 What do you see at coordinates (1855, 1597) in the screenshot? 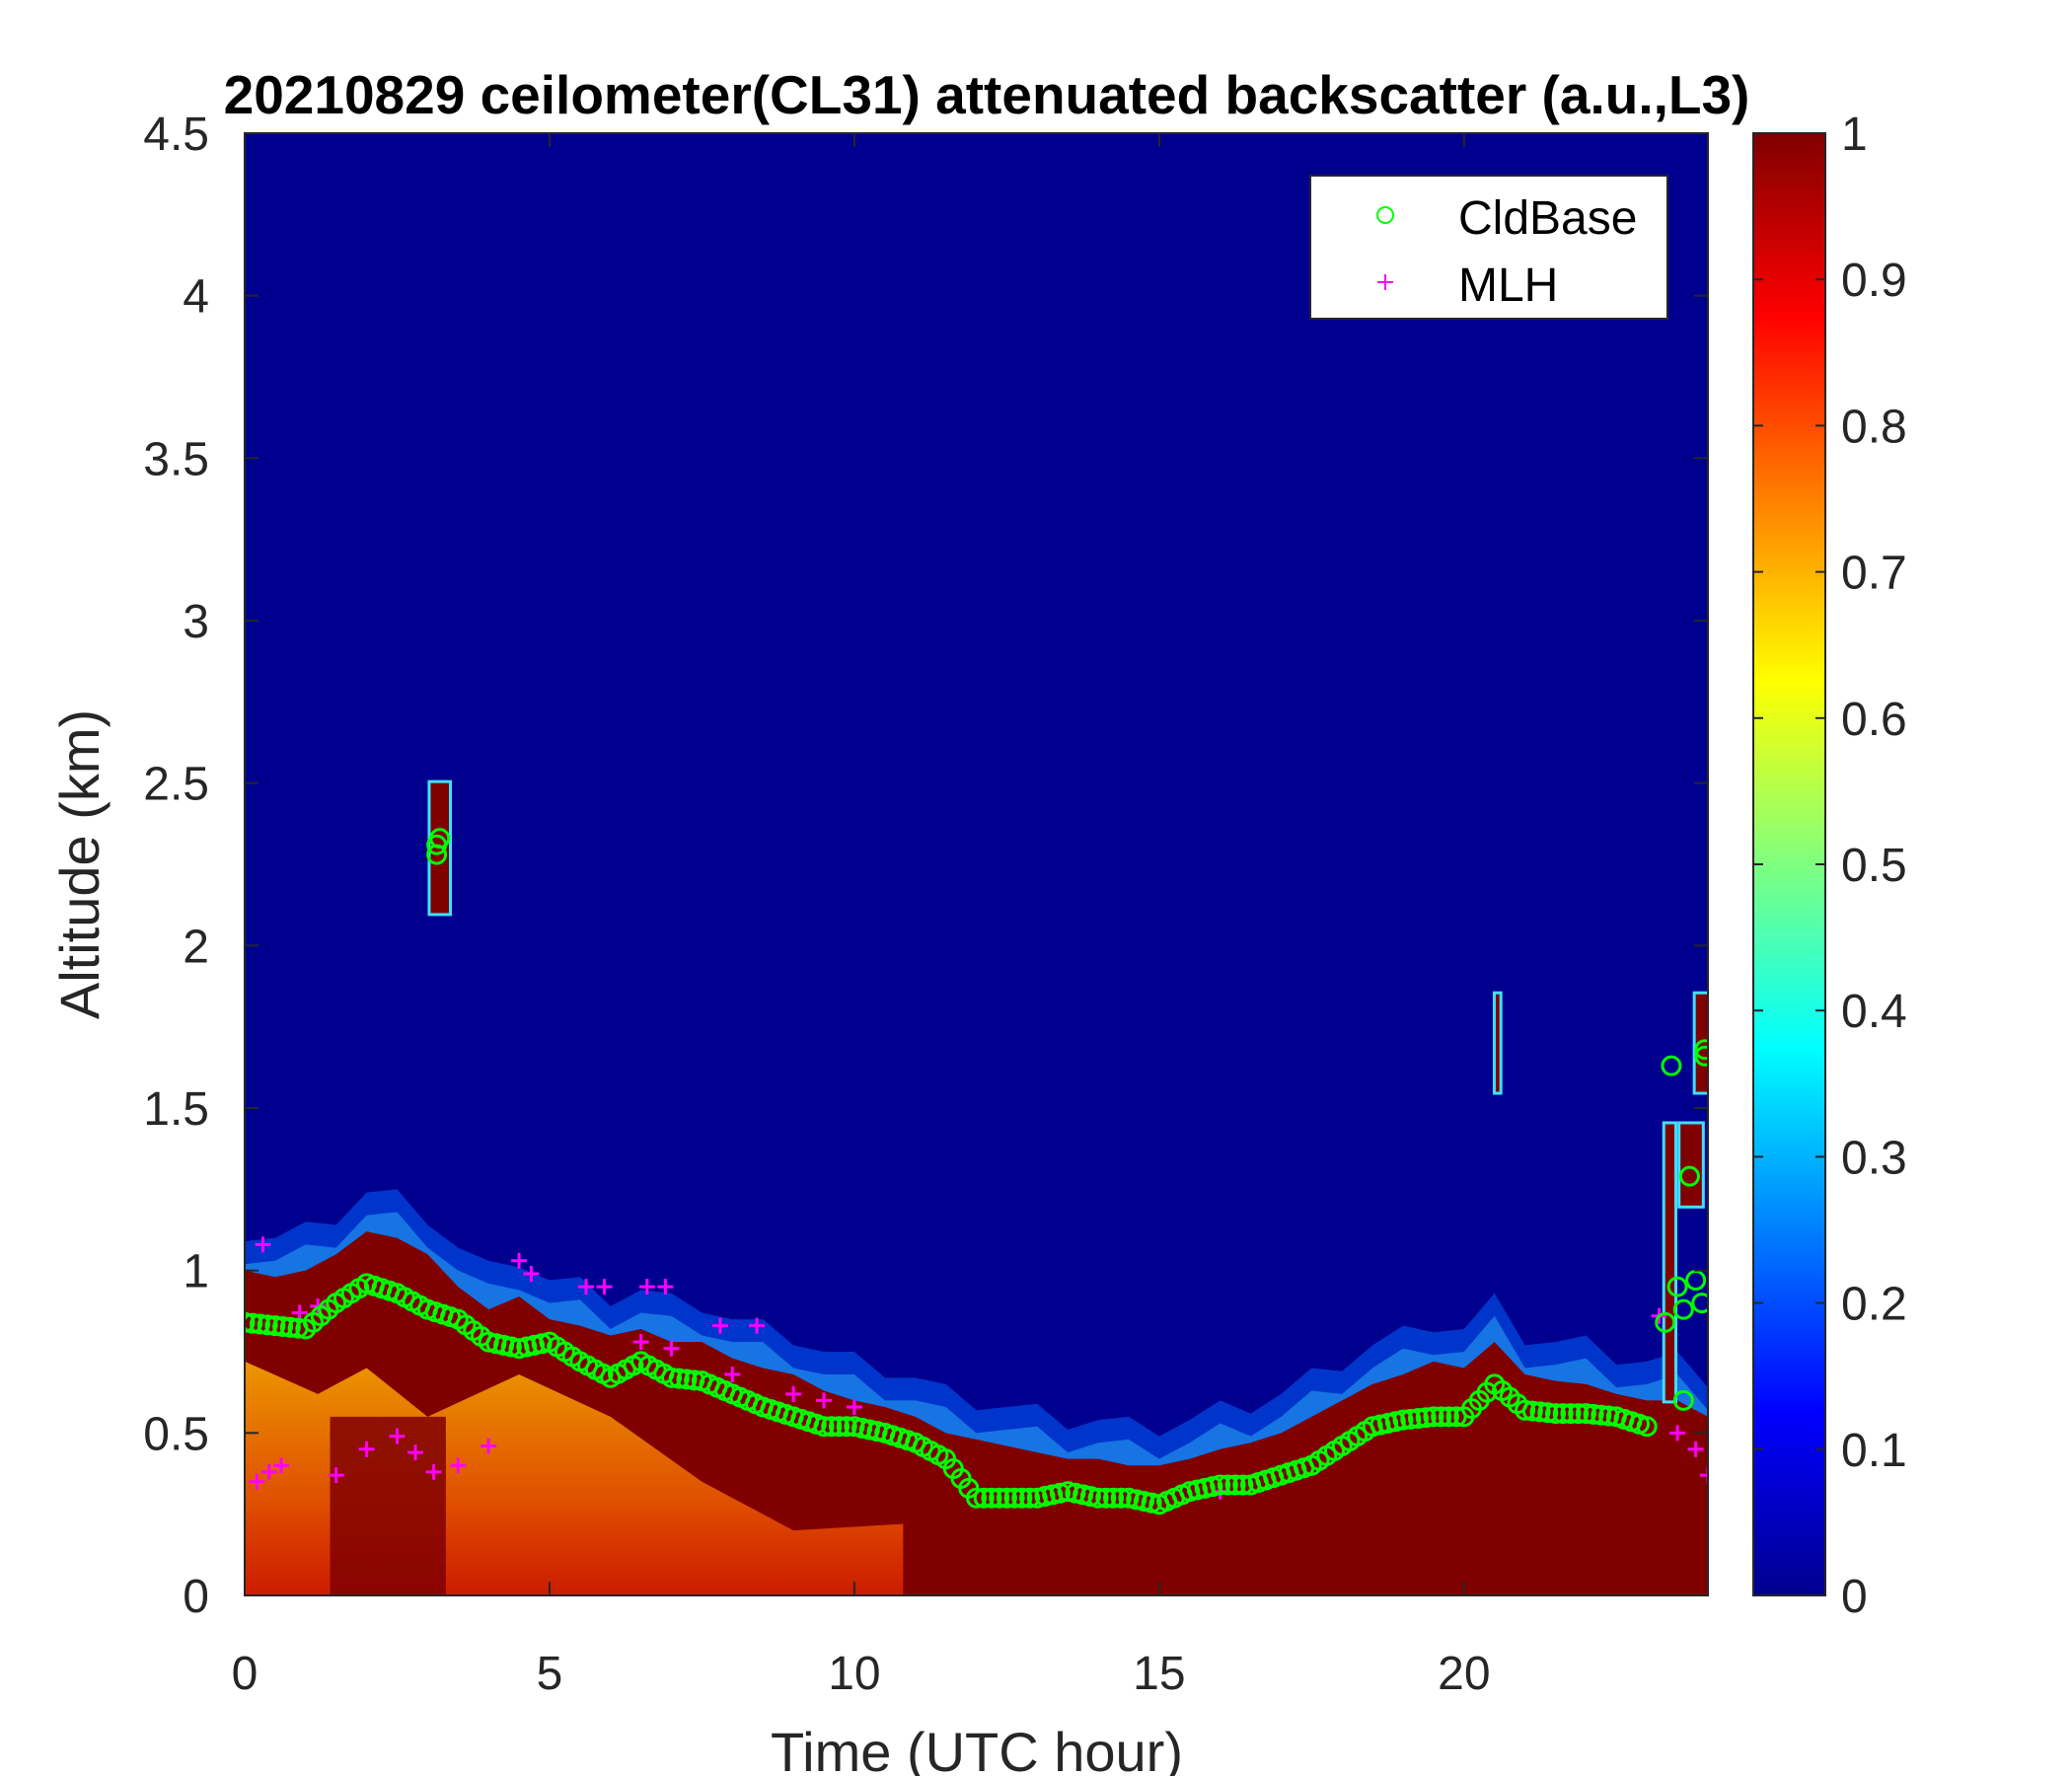
I see `colorbar-tick-label: 0` at bounding box center [1855, 1597].